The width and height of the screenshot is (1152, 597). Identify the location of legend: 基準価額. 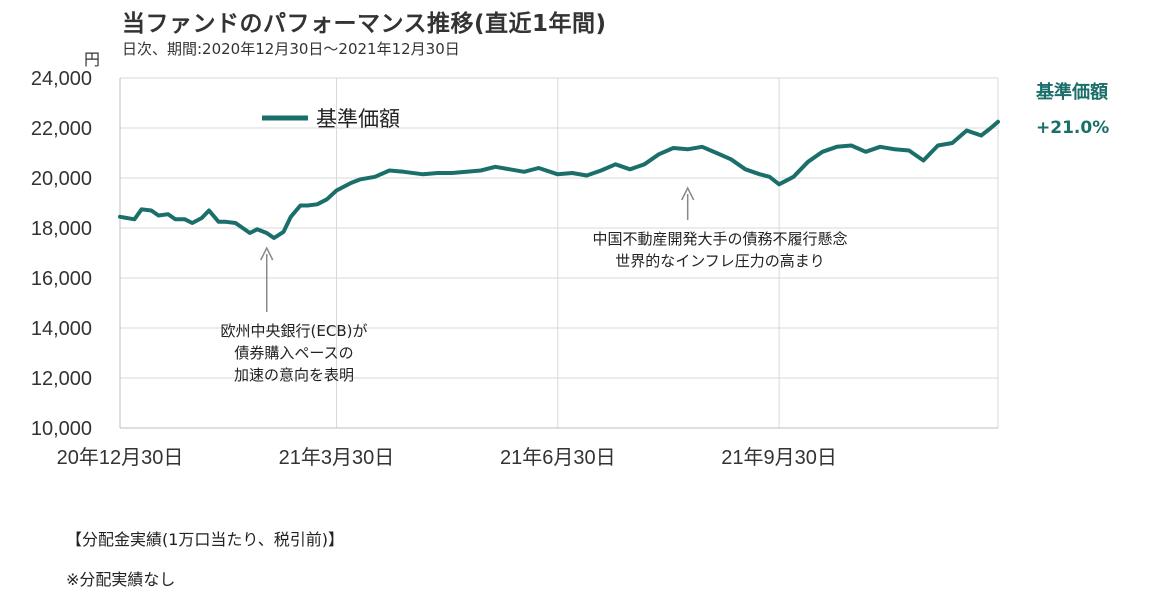
(331, 119).